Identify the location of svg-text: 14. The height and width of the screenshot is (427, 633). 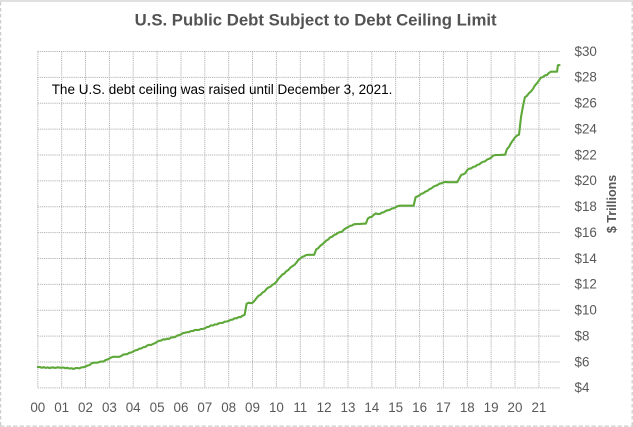
(371, 407).